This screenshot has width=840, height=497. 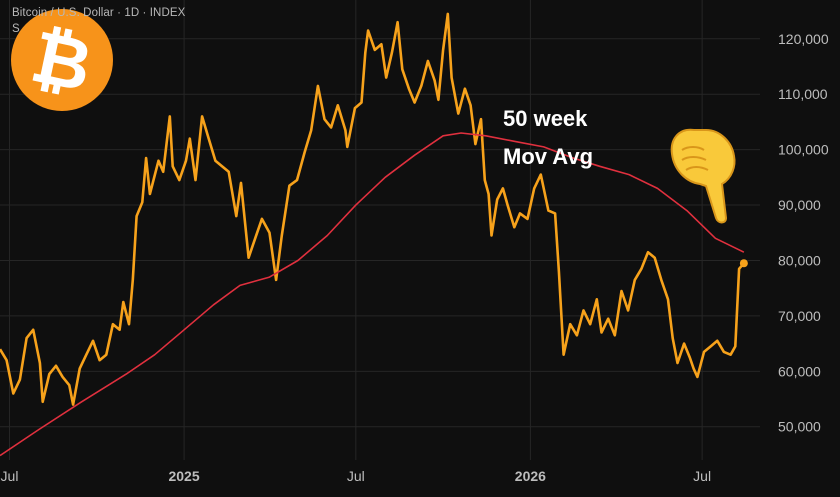 I want to click on symbol-subtitle: S, so click(x=16, y=29).